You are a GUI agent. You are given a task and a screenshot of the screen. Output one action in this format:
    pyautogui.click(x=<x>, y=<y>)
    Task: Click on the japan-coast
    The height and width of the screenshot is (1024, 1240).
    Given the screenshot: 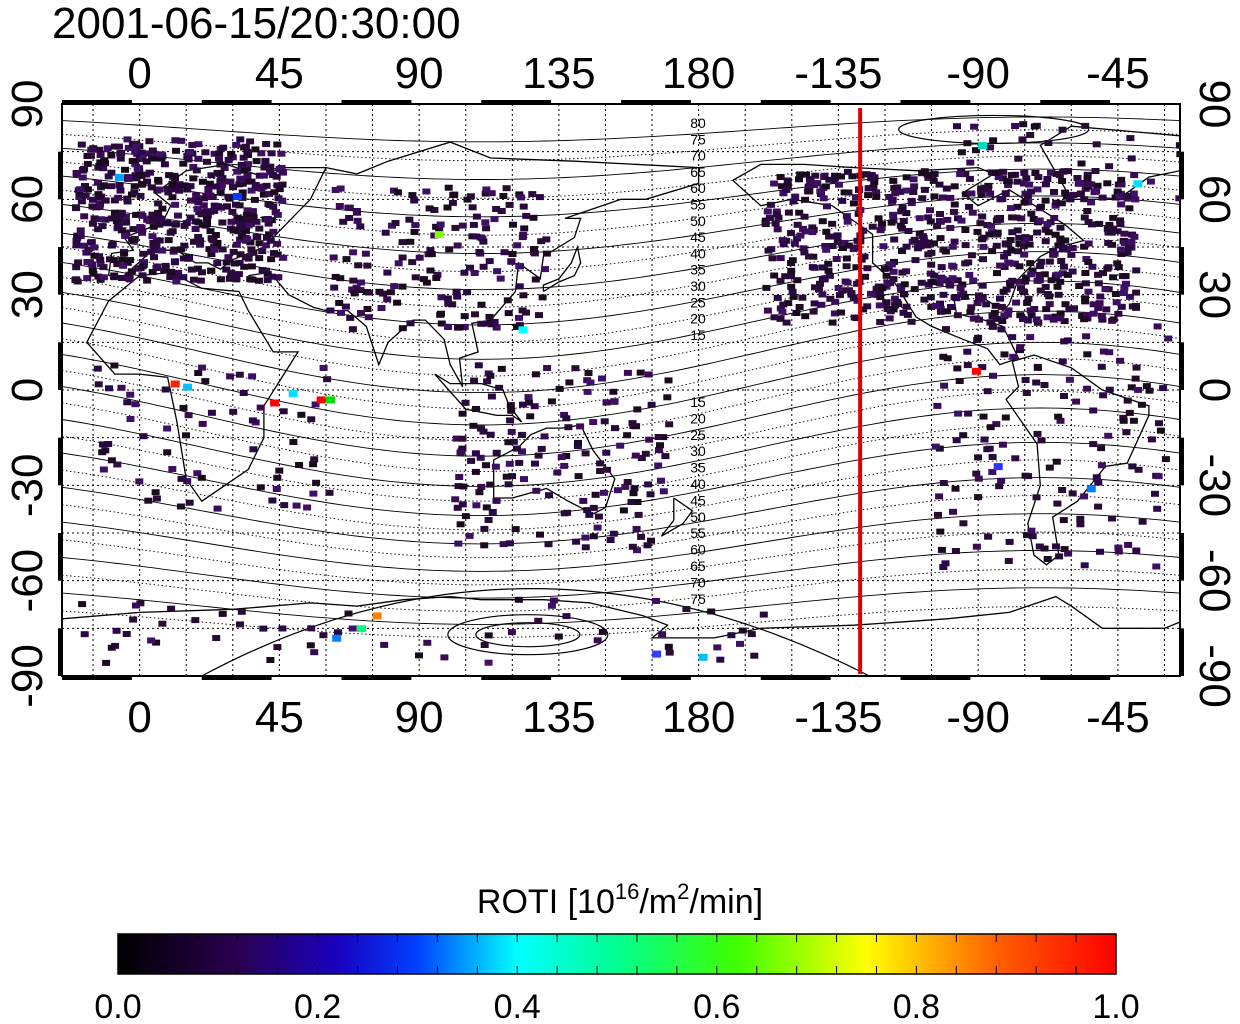 What is the action you would take?
    pyautogui.click(x=562, y=268)
    